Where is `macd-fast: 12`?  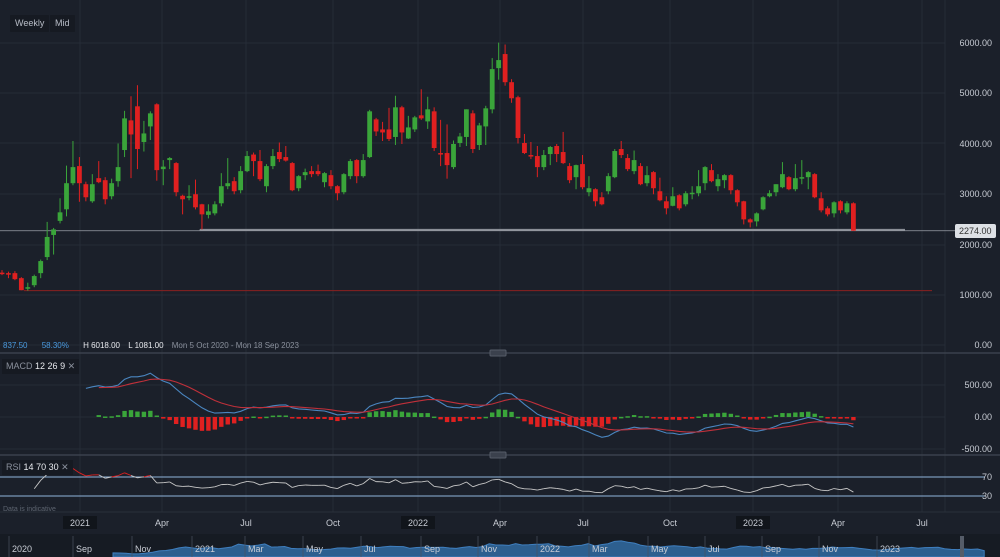 macd-fast: 12 is located at coordinates (40, 366).